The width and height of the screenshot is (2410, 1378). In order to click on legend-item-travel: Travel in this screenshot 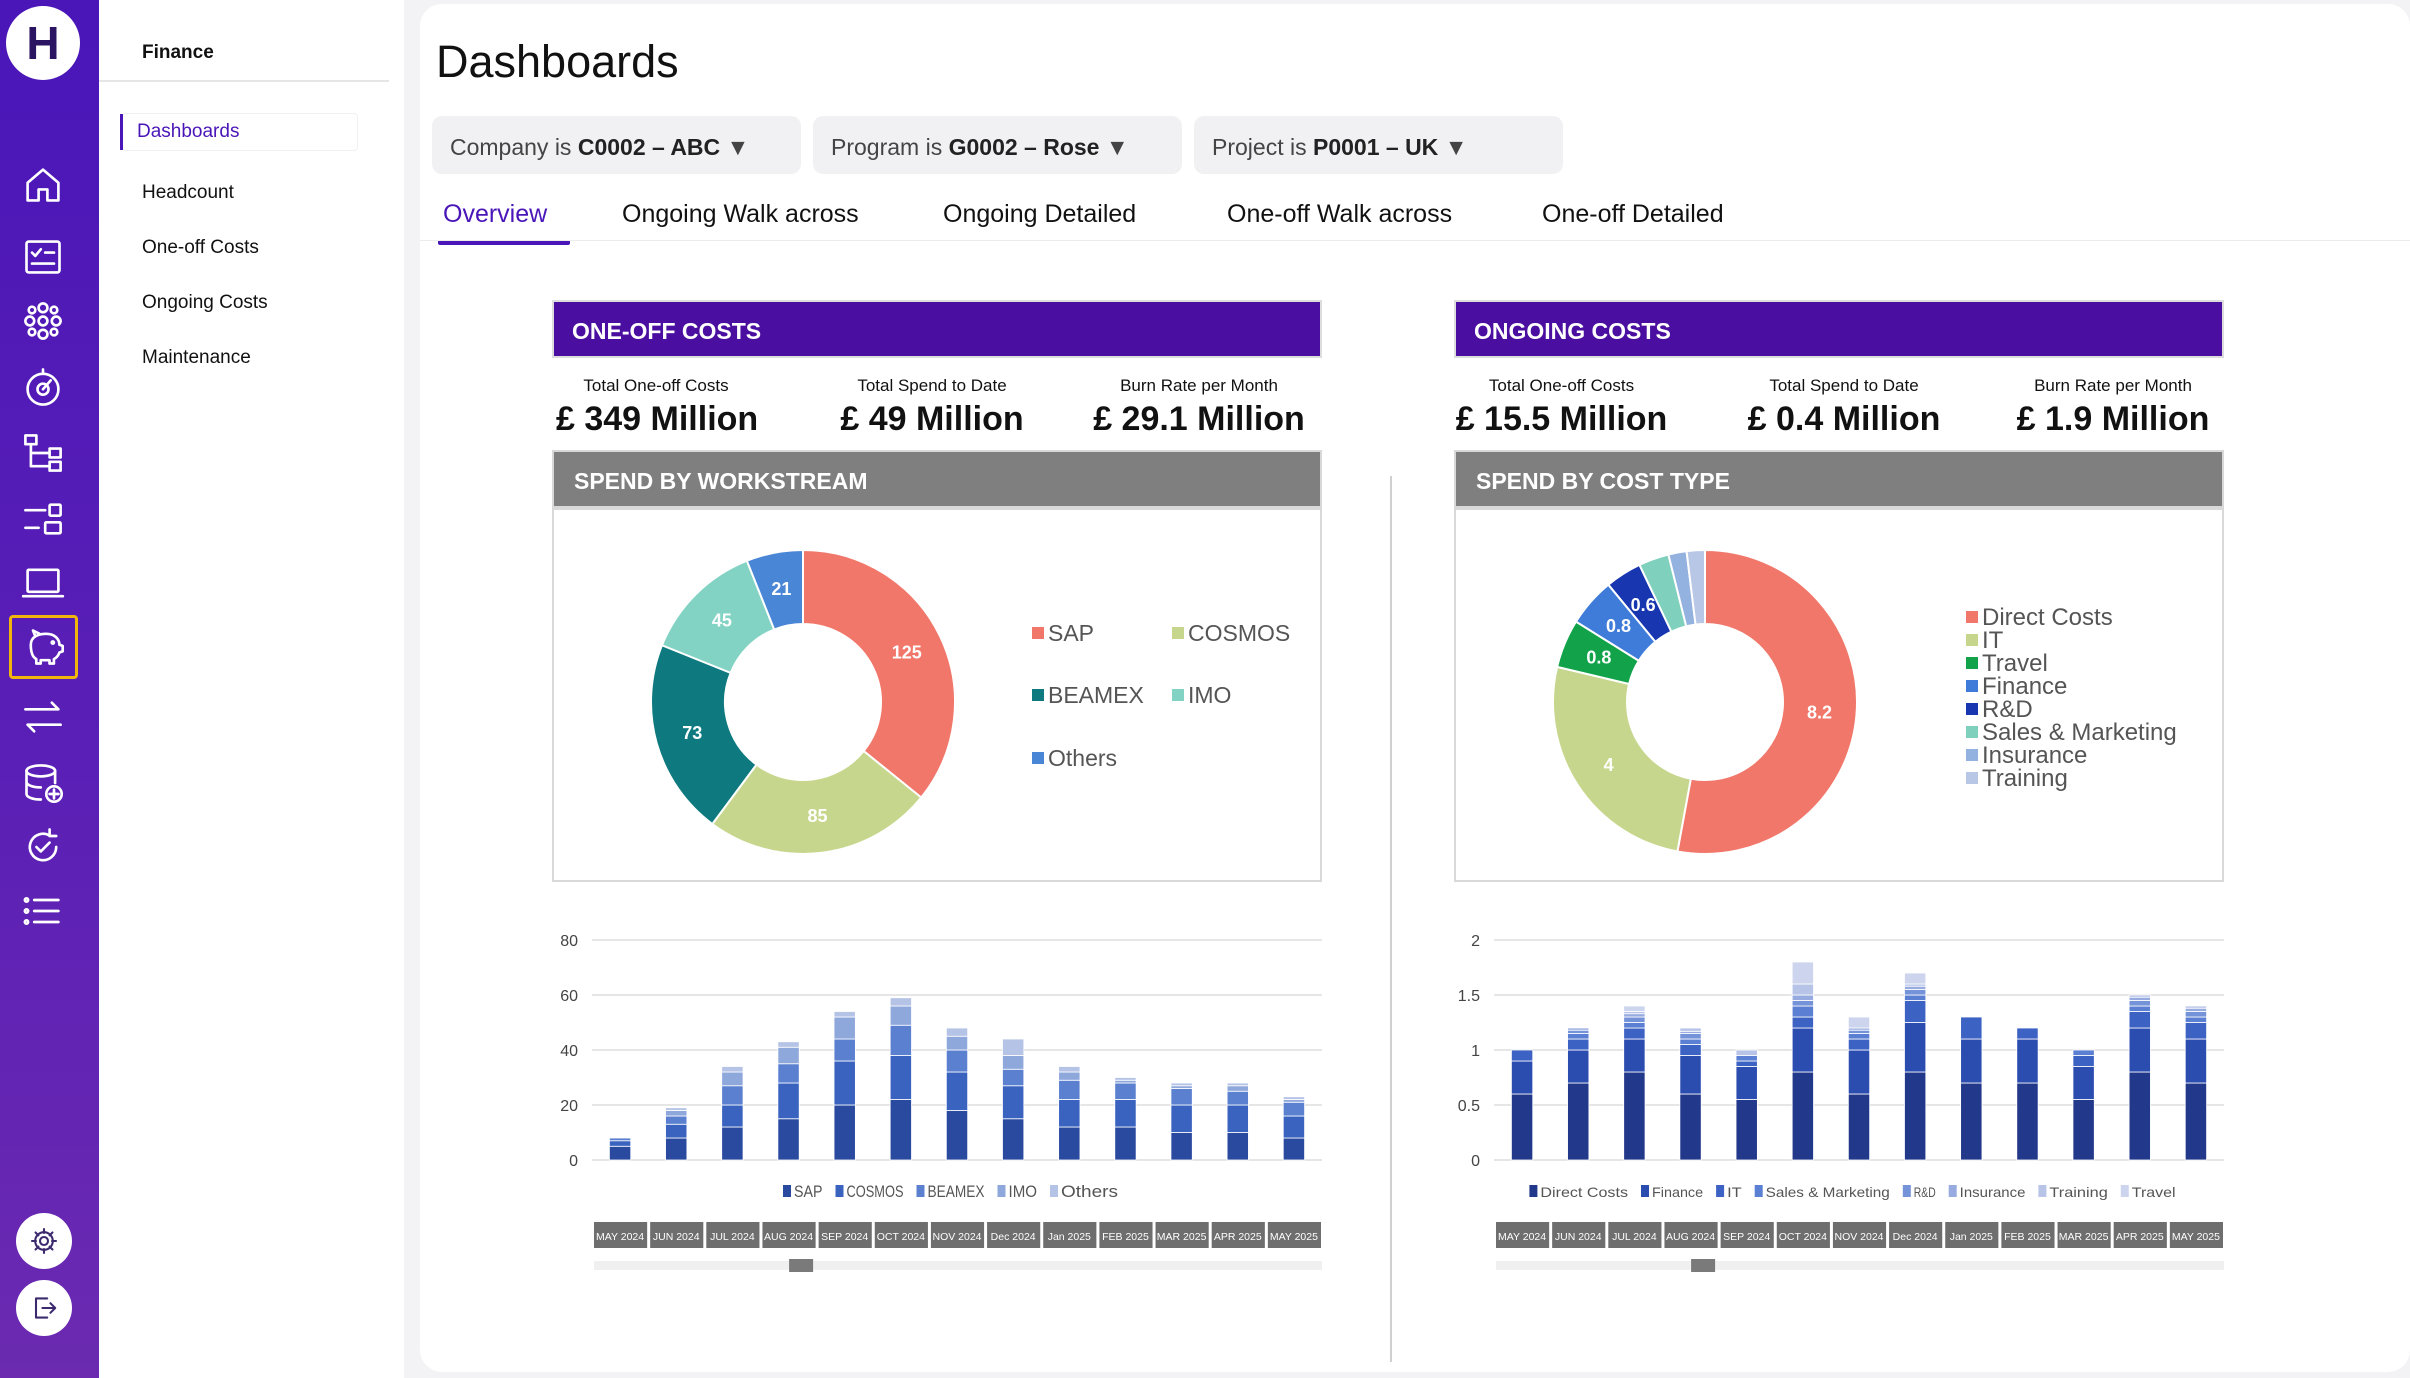, I will do `click(2007, 664)`.